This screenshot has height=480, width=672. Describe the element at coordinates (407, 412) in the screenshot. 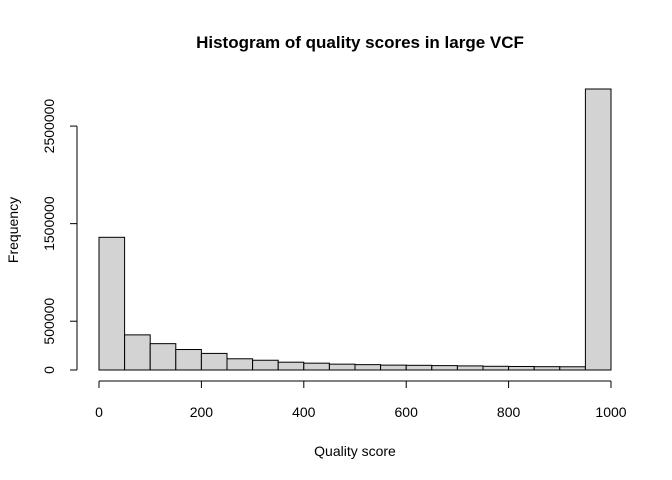

I see `x-tick-label: 600` at that location.